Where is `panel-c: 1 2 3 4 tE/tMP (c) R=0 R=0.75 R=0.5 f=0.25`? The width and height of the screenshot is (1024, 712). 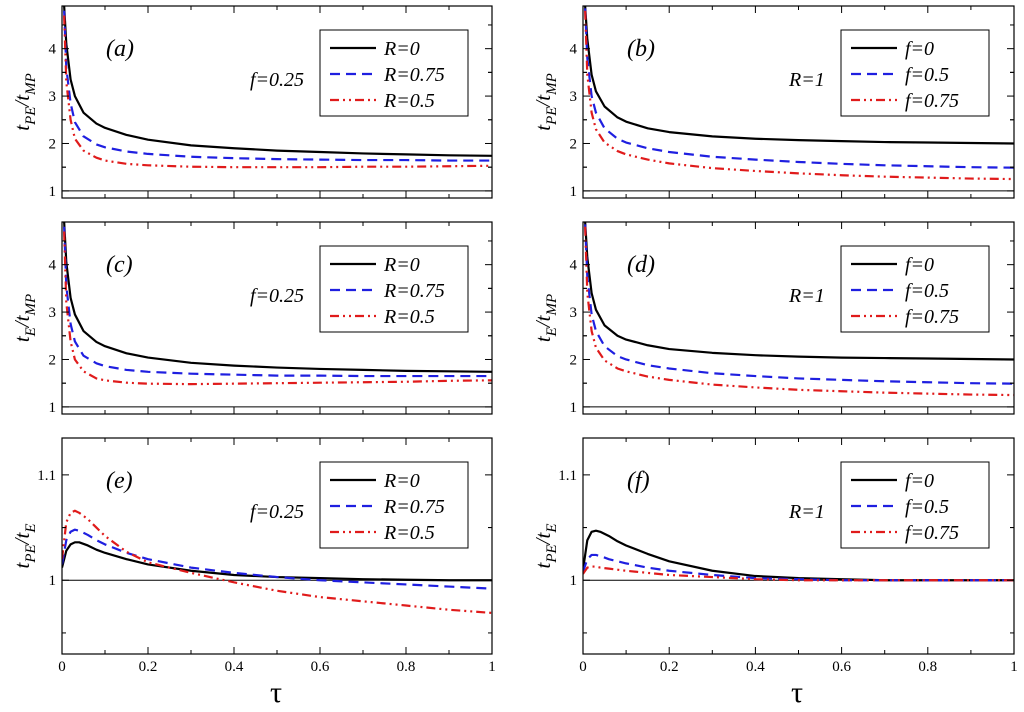
panel-c: 1 2 3 4 tE/tMP (c) R=0 R=0.75 R=0.5 f=0.25 is located at coordinates (251, 318).